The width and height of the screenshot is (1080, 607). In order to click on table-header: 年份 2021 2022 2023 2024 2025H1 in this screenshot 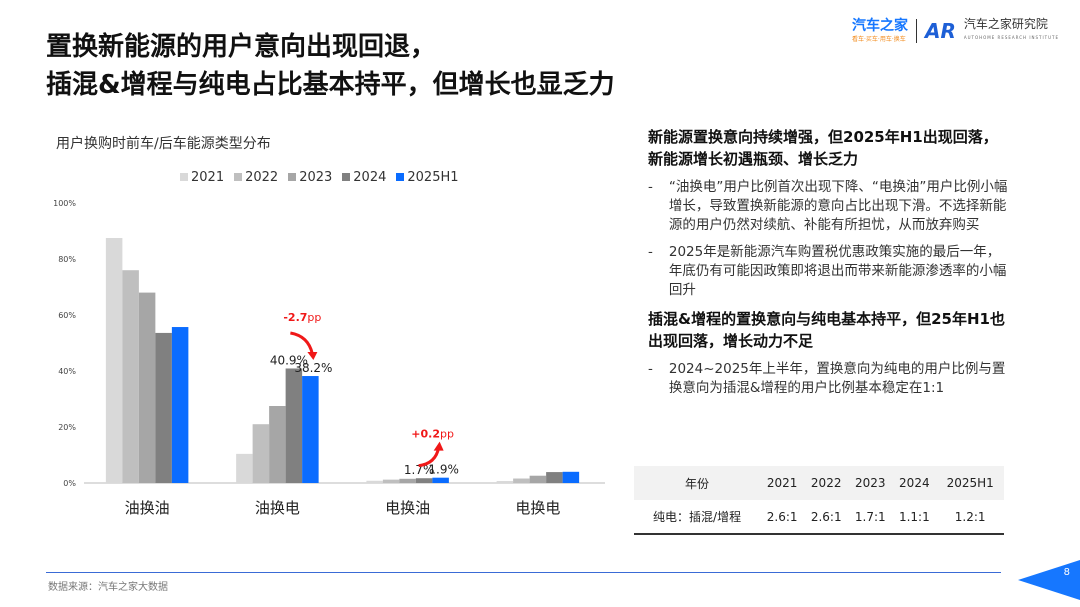, I will do `click(819, 483)`.